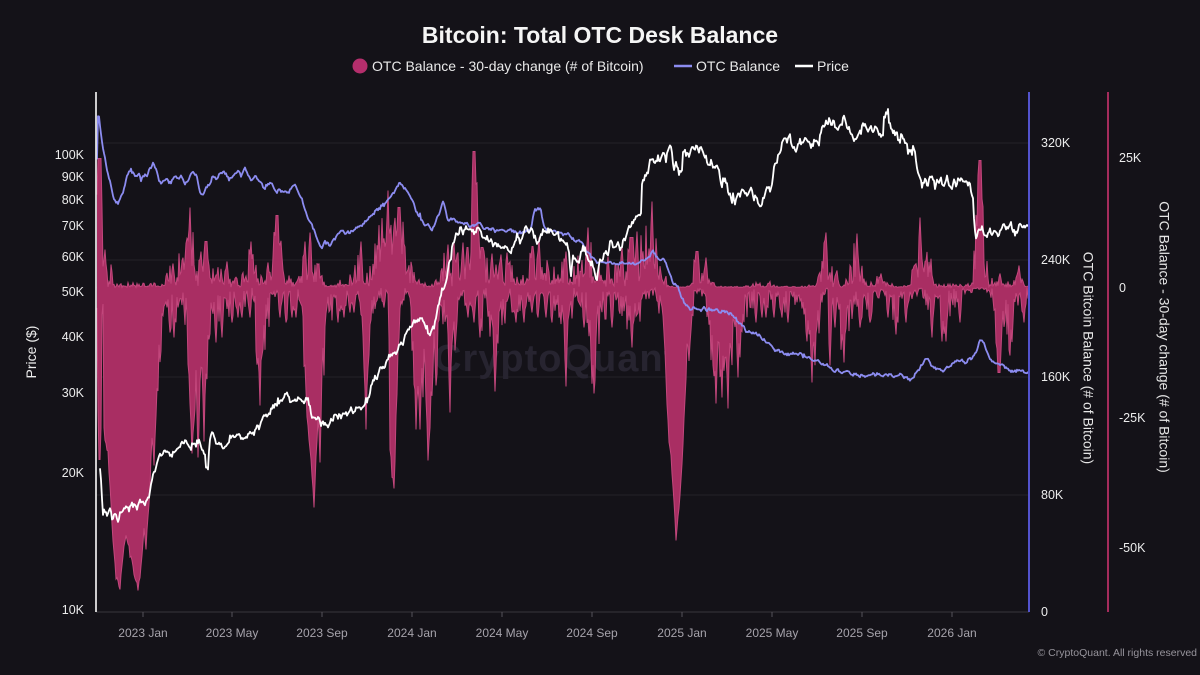 The height and width of the screenshot is (675, 1200). What do you see at coordinates (1132, 418) in the screenshot?
I see `svg-text: -25K` at bounding box center [1132, 418].